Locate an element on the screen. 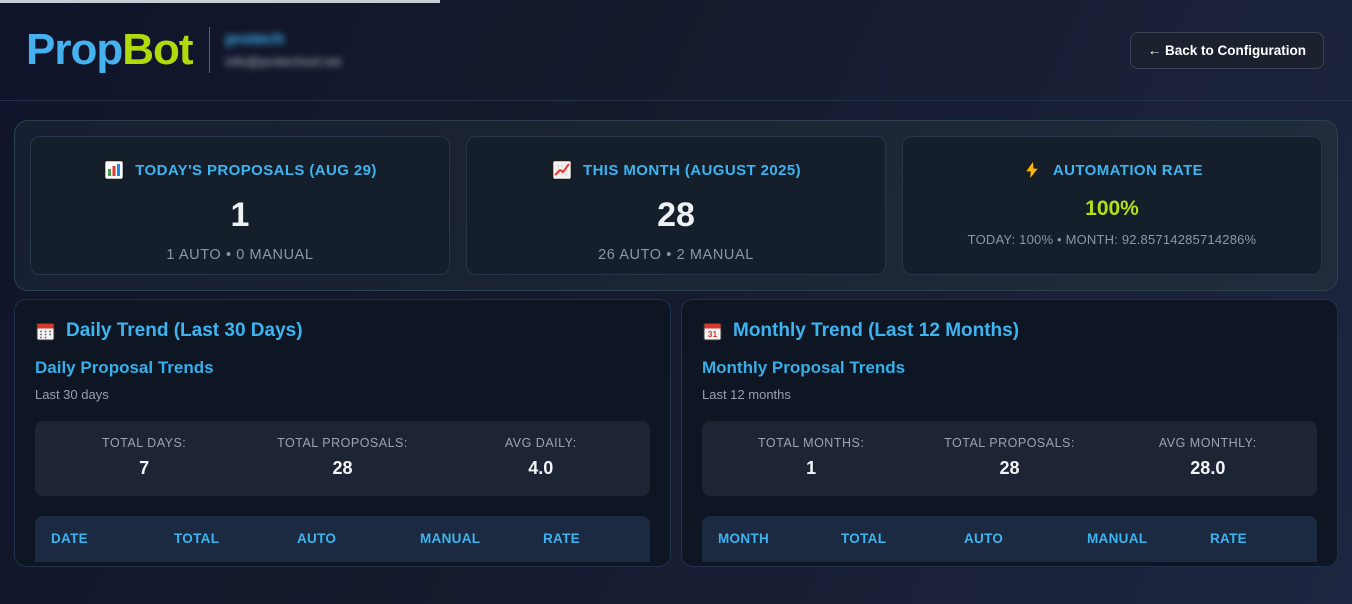 The image size is (1352, 604). stat-value: 4.0 is located at coordinates (541, 468).